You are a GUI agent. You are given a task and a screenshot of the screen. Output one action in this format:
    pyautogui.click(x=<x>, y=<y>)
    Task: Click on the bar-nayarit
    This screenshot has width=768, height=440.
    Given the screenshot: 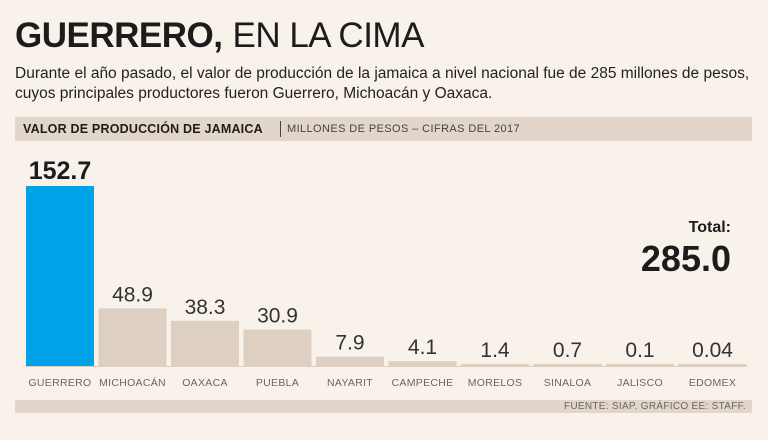 What is the action you would take?
    pyautogui.click(x=350, y=361)
    